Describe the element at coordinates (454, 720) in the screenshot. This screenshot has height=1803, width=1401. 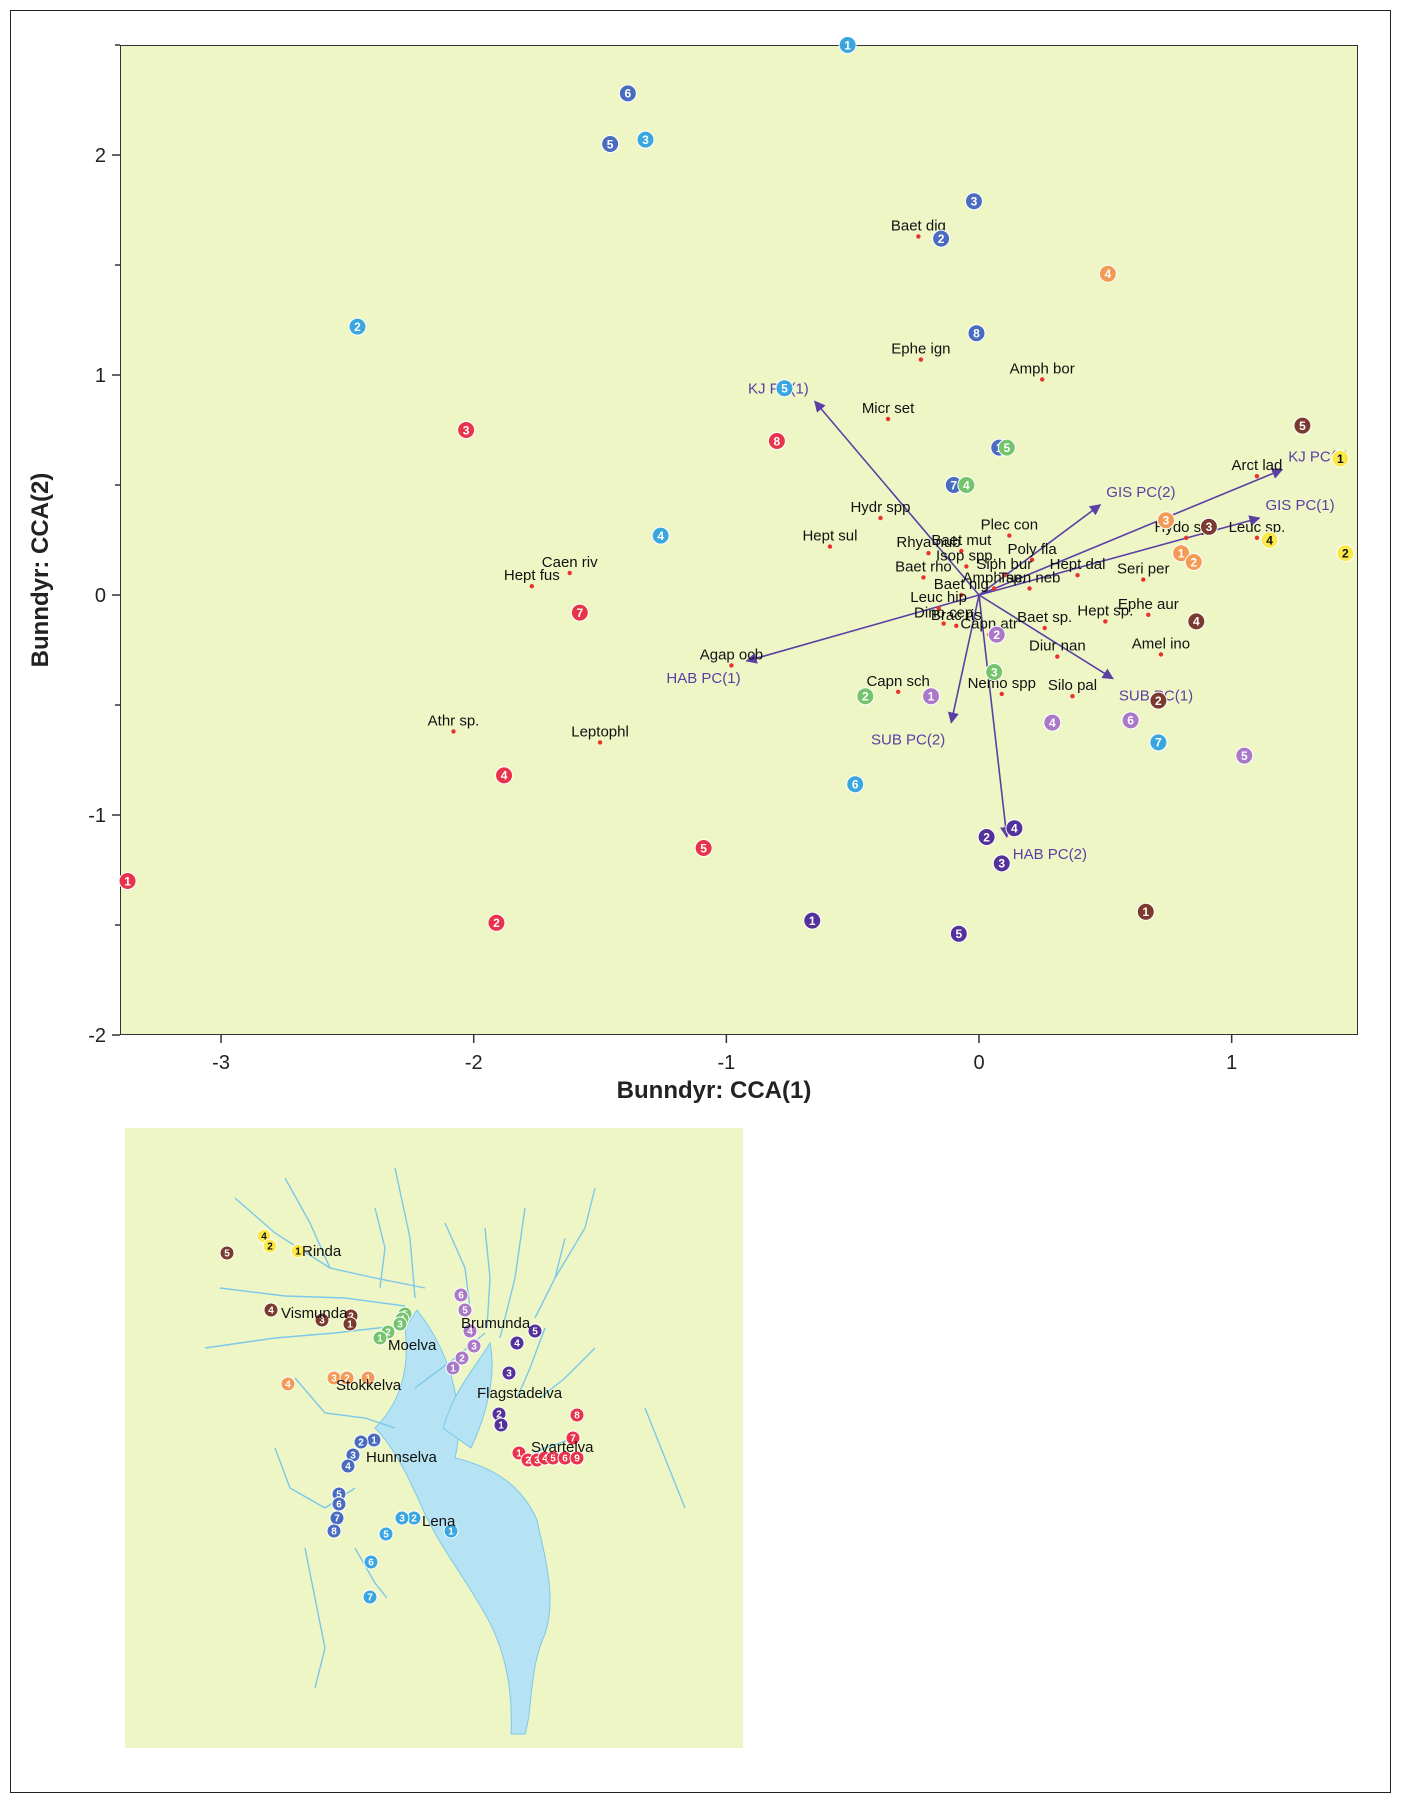
I see `species-label: Athr sp.` at that location.